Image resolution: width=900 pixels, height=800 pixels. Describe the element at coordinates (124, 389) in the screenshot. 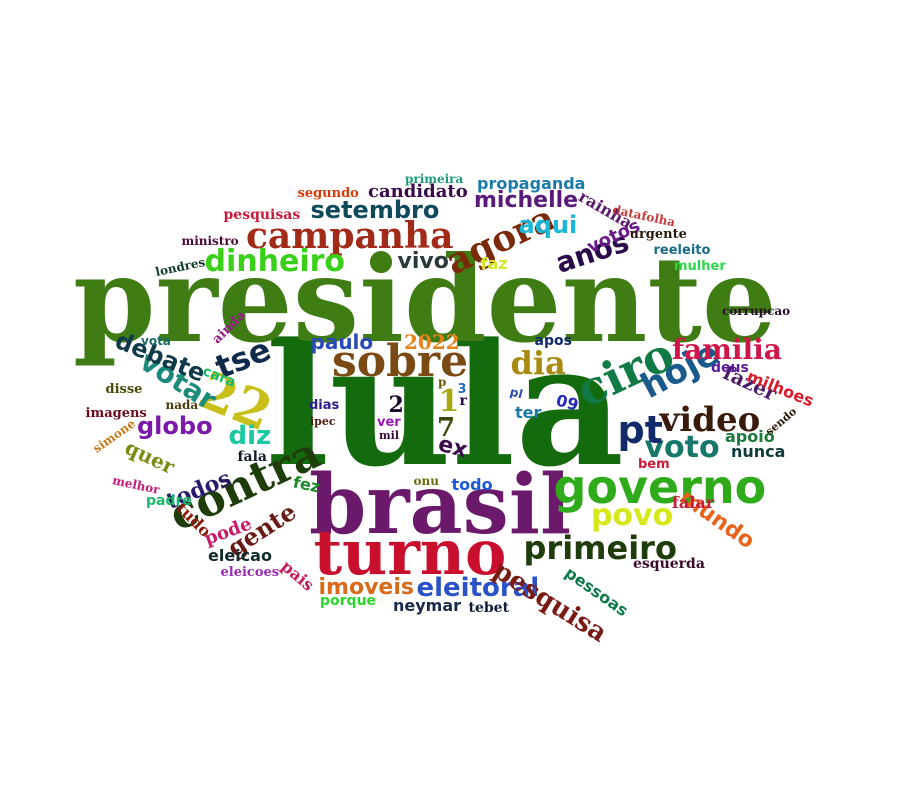

I see `cloud-word: disse` at that location.